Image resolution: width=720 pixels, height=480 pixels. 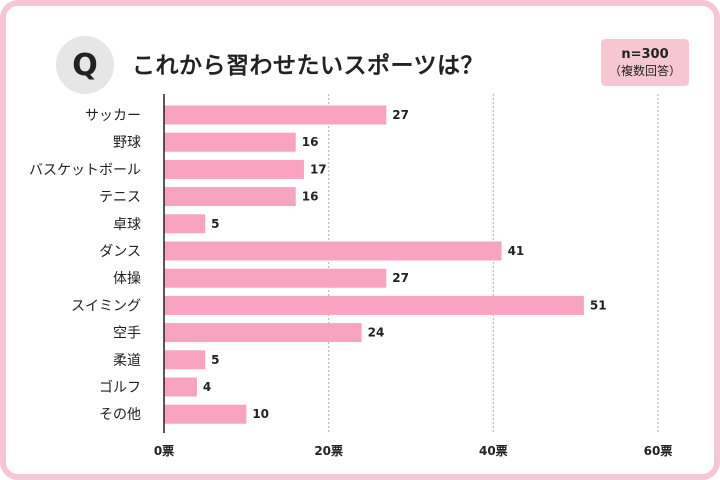 What do you see at coordinates (113, 116) in the screenshot?
I see `category-label-0: サッカー` at bounding box center [113, 116].